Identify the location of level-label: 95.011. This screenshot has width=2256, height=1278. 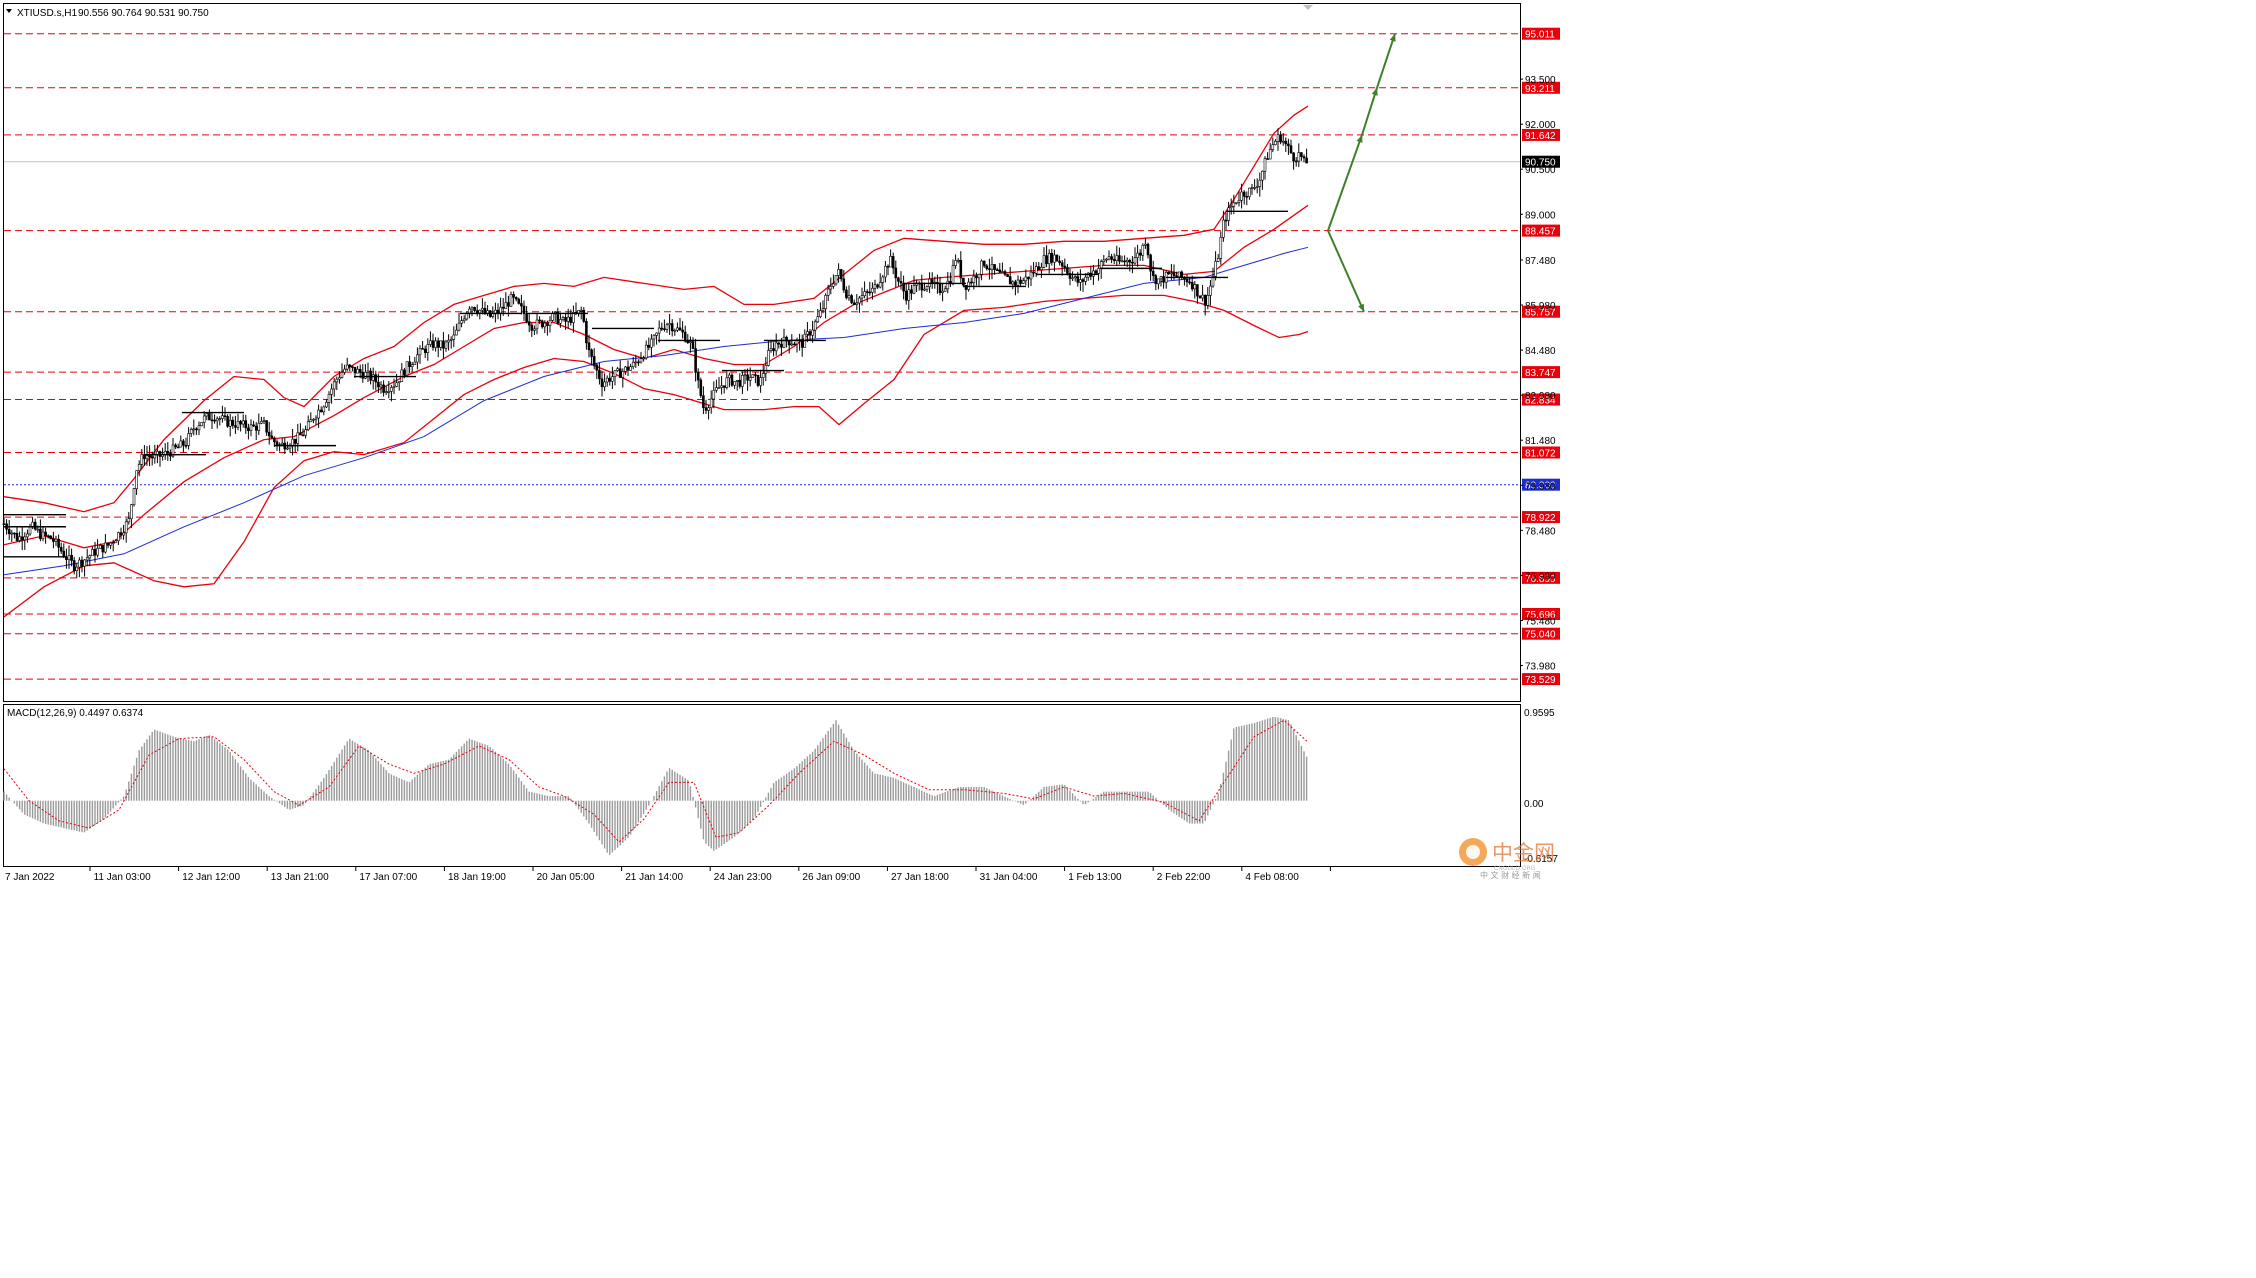
(1540, 35).